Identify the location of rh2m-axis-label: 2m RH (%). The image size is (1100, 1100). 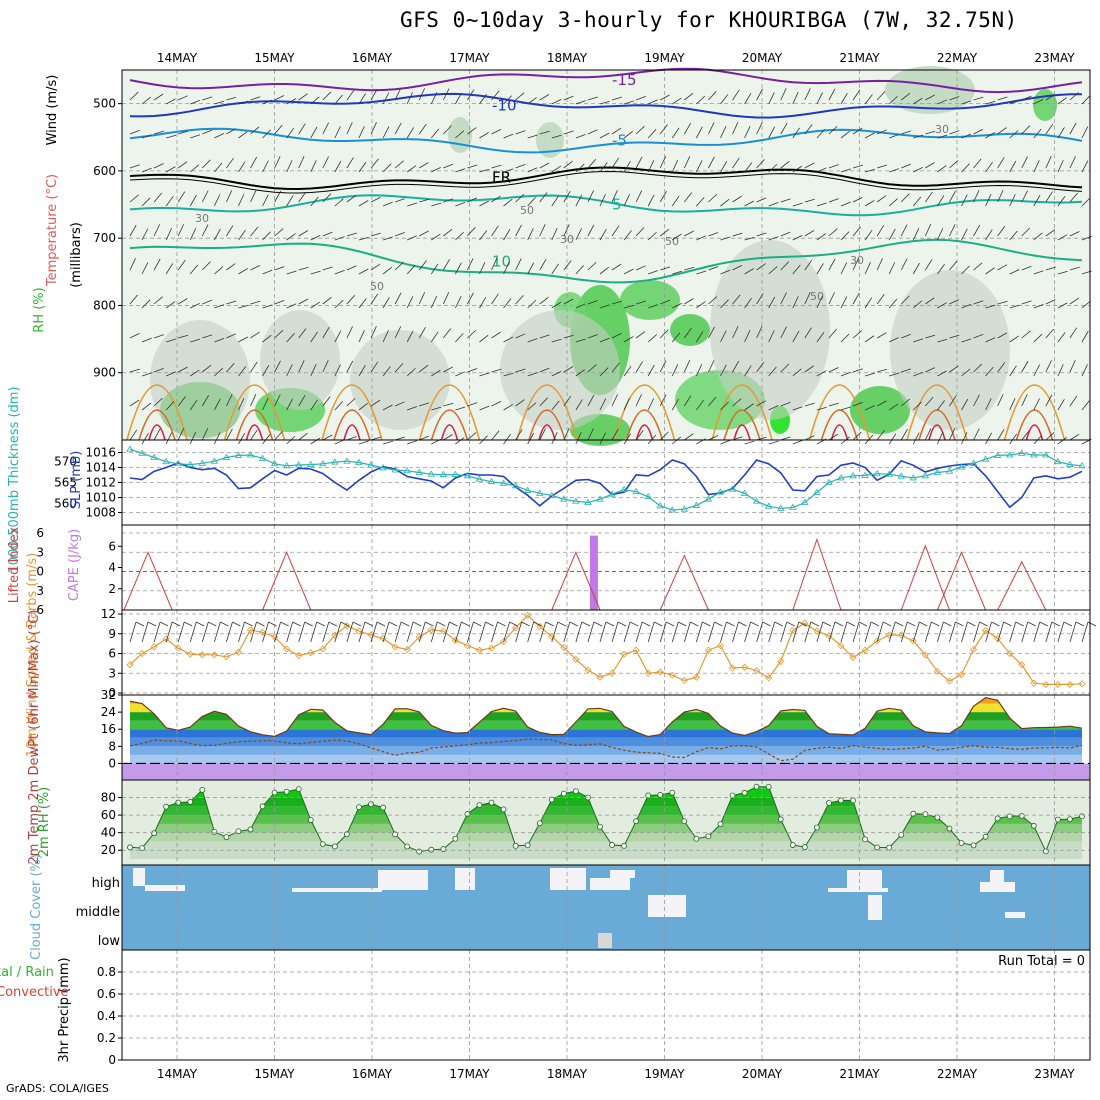
(44, 822).